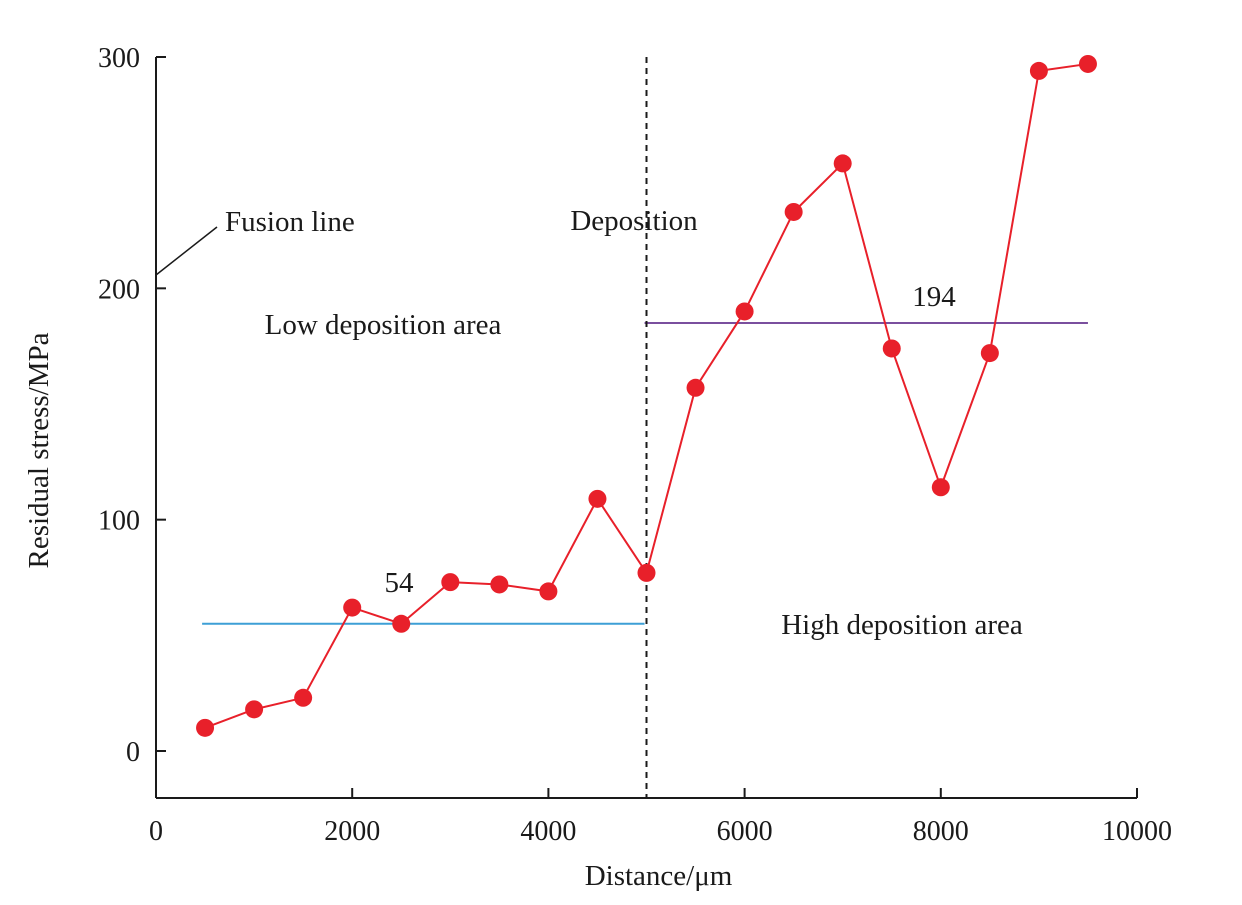 Image resolution: width=1242 pixels, height=905 pixels. I want to click on y-tick-label: 0, so click(133, 752).